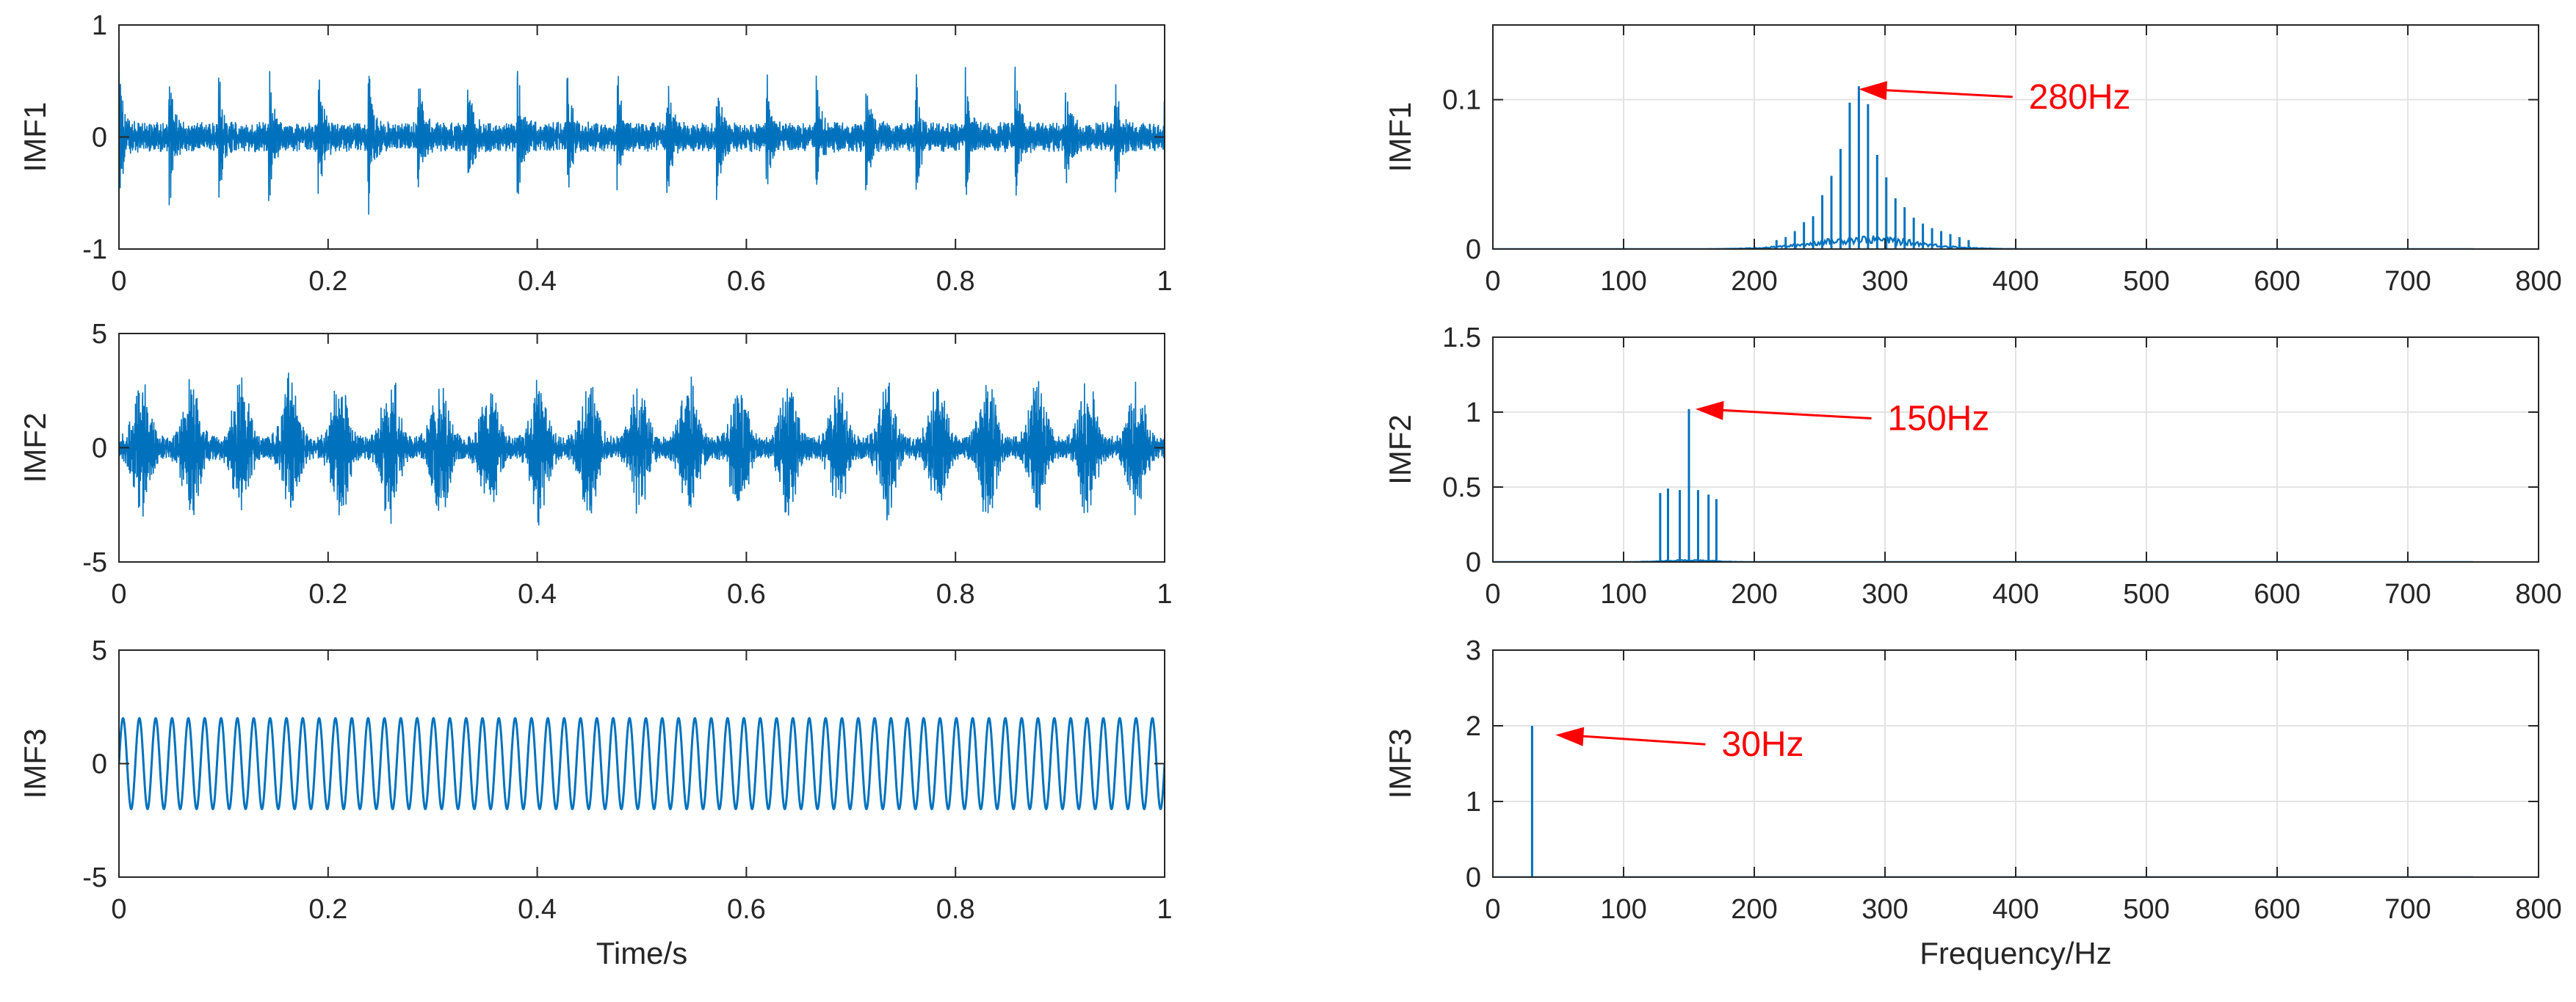 The width and height of the screenshot is (2576, 1002). Describe the element at coordinates (1461, 337) in the screenshot. I see `y-tick-label: 1.5` at that location.